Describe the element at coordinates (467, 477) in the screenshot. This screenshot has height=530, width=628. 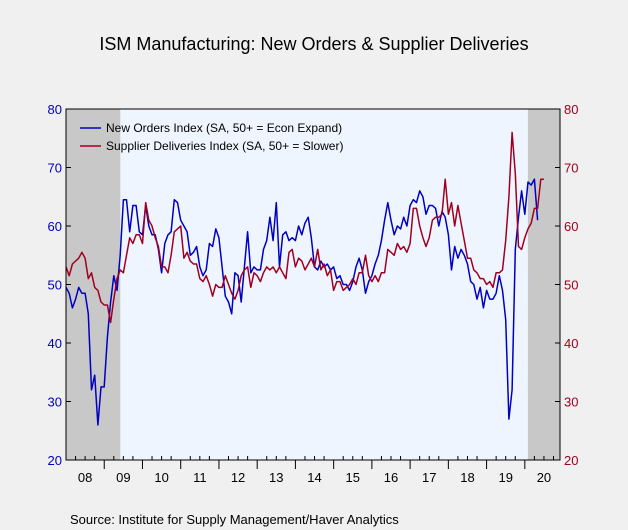
I see `x-tick-label: 18` at that location.